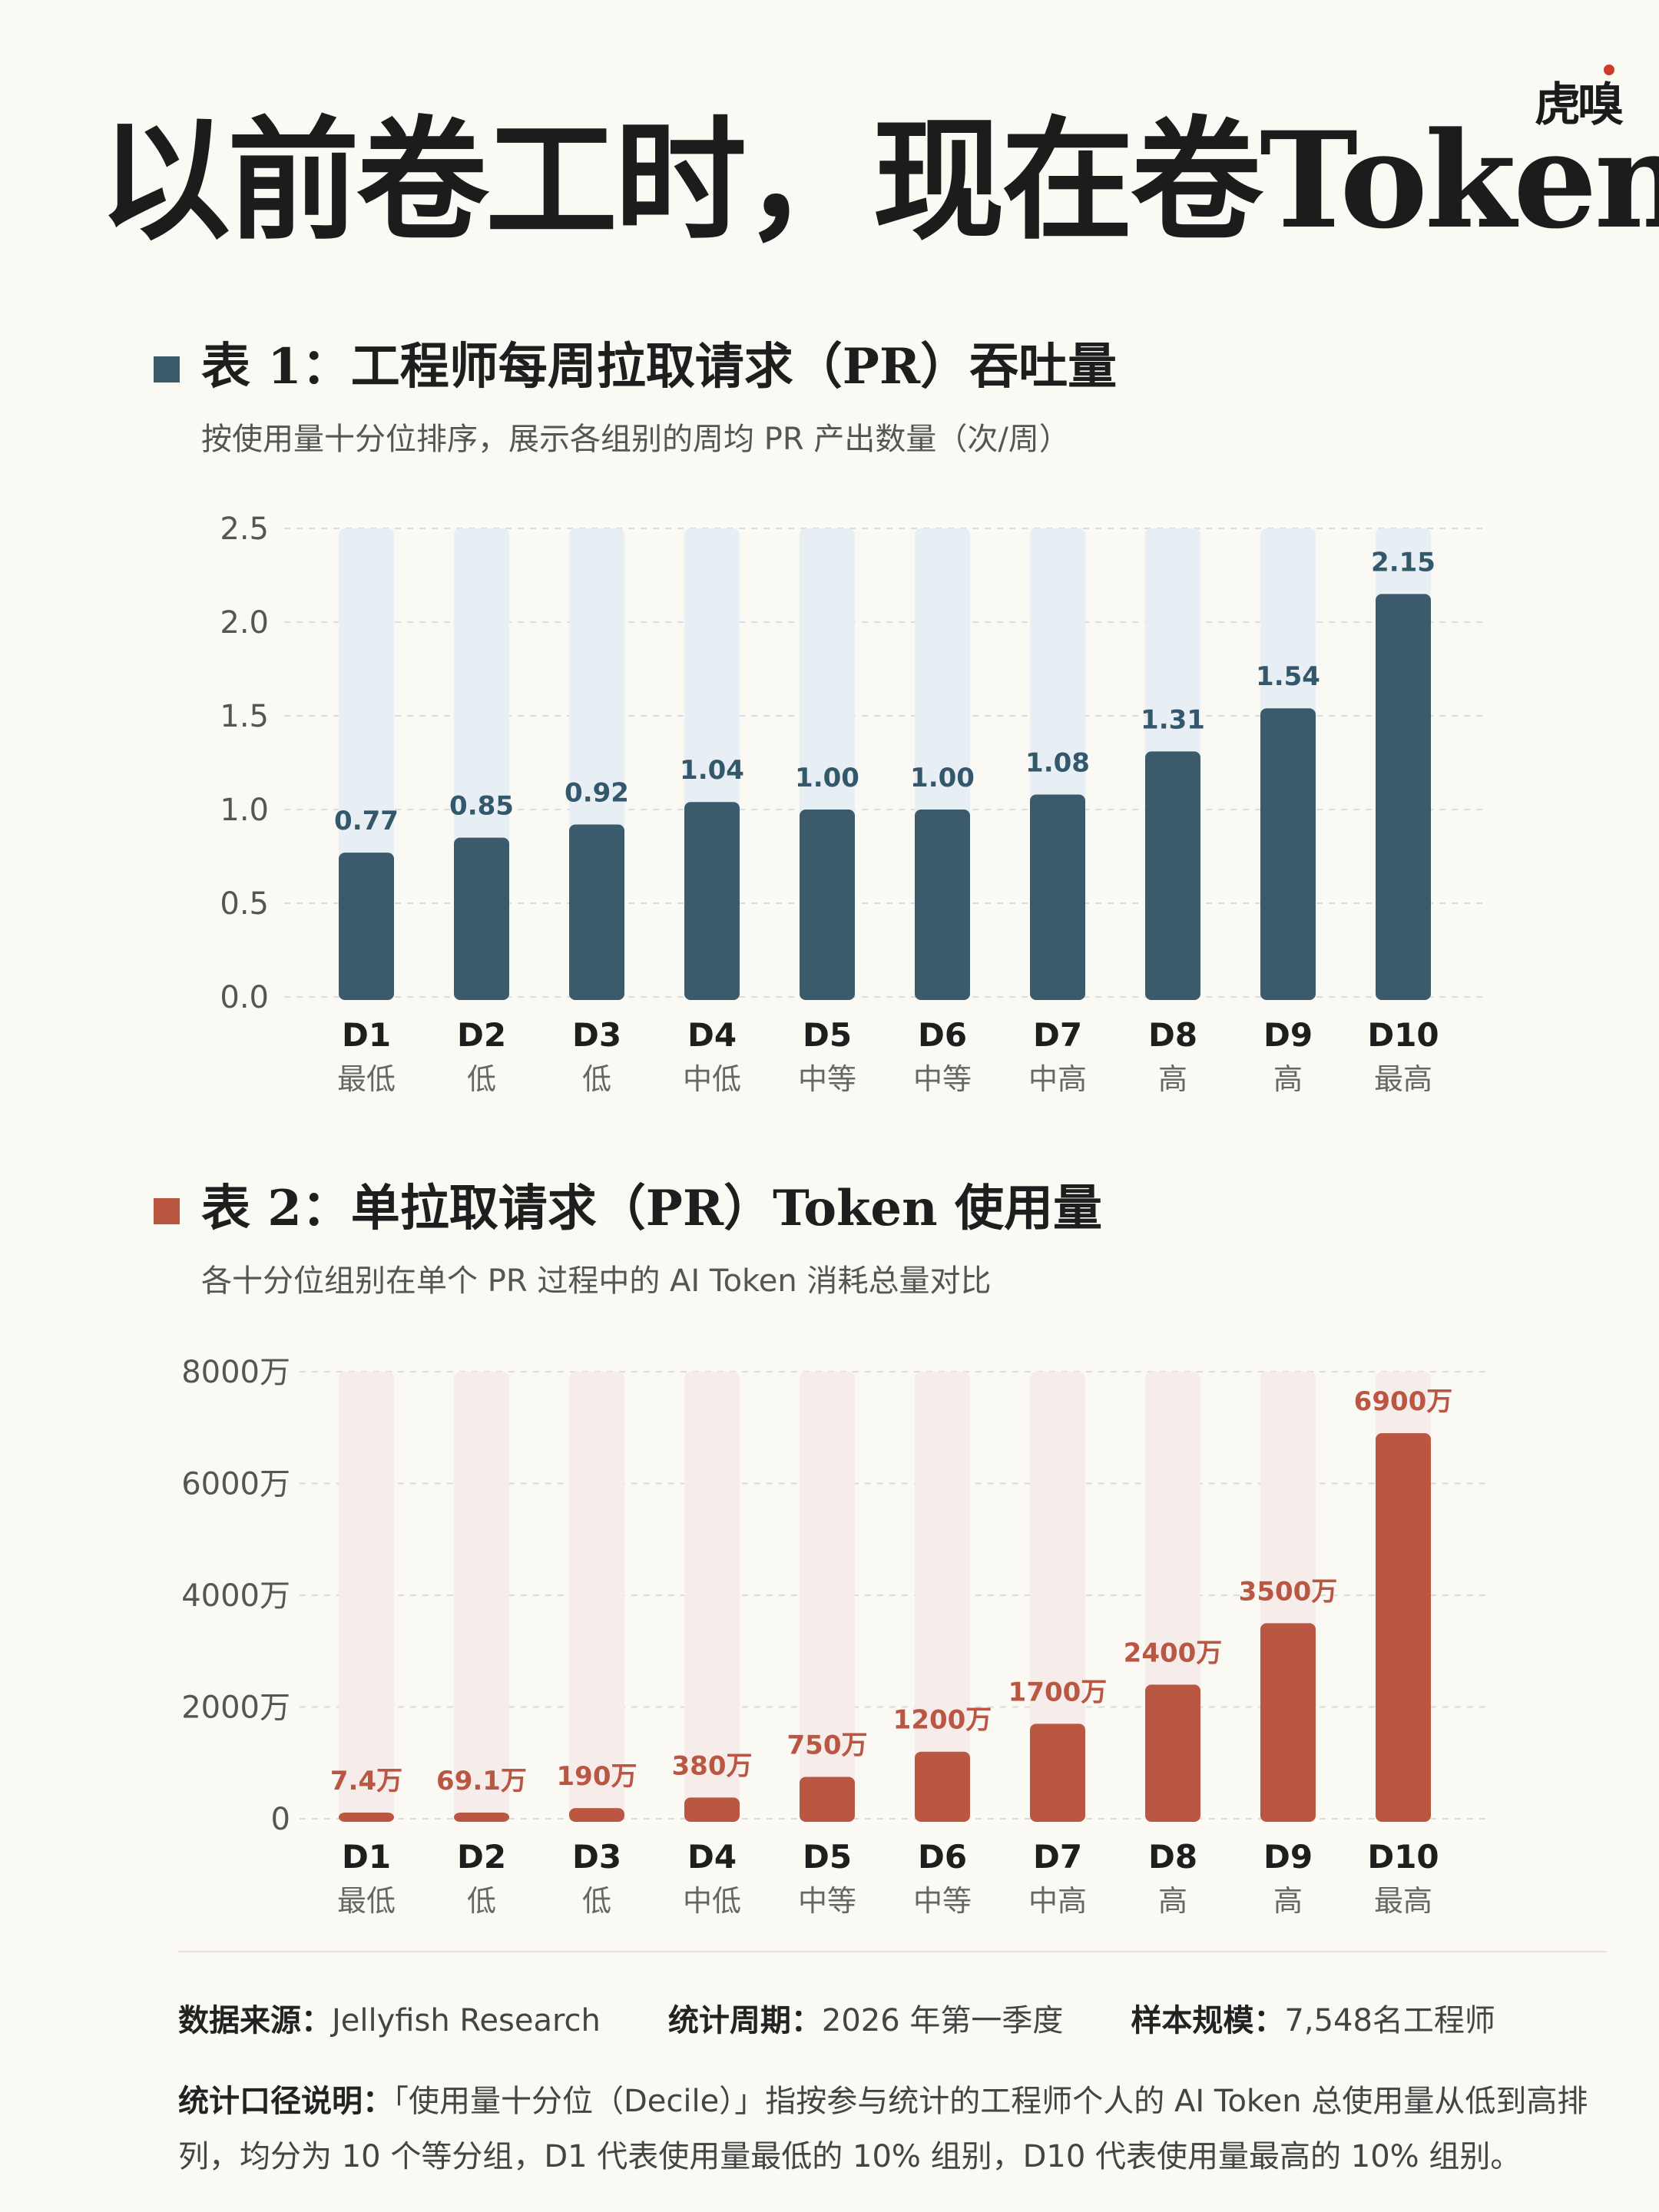 This screenshot has width=1659, height=2212. What do you see at coordinates (1057, 762) in the screenshot?
I see `data-label: 1.08` at bounding box center [1057, 762].